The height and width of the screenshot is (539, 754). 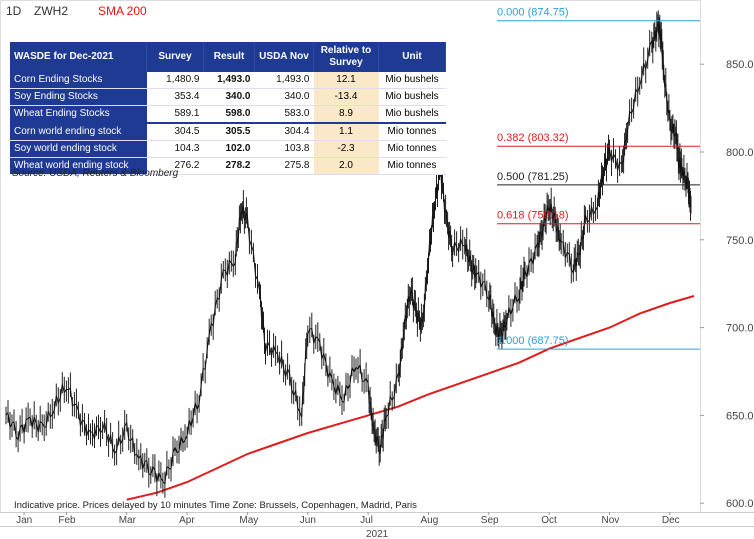 What do you see at coordinates (284, 57) in the screenshot?
I see `col-header-usda-nov: USDA Nov` at bounding box center [284, 57].